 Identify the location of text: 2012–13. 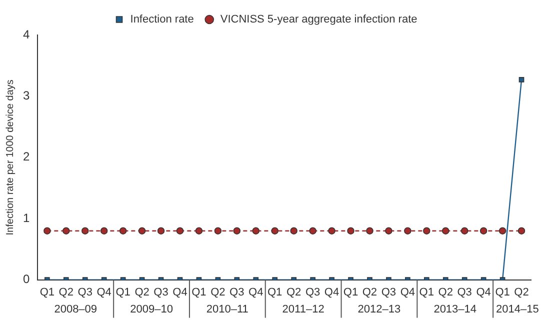
(379, 309).